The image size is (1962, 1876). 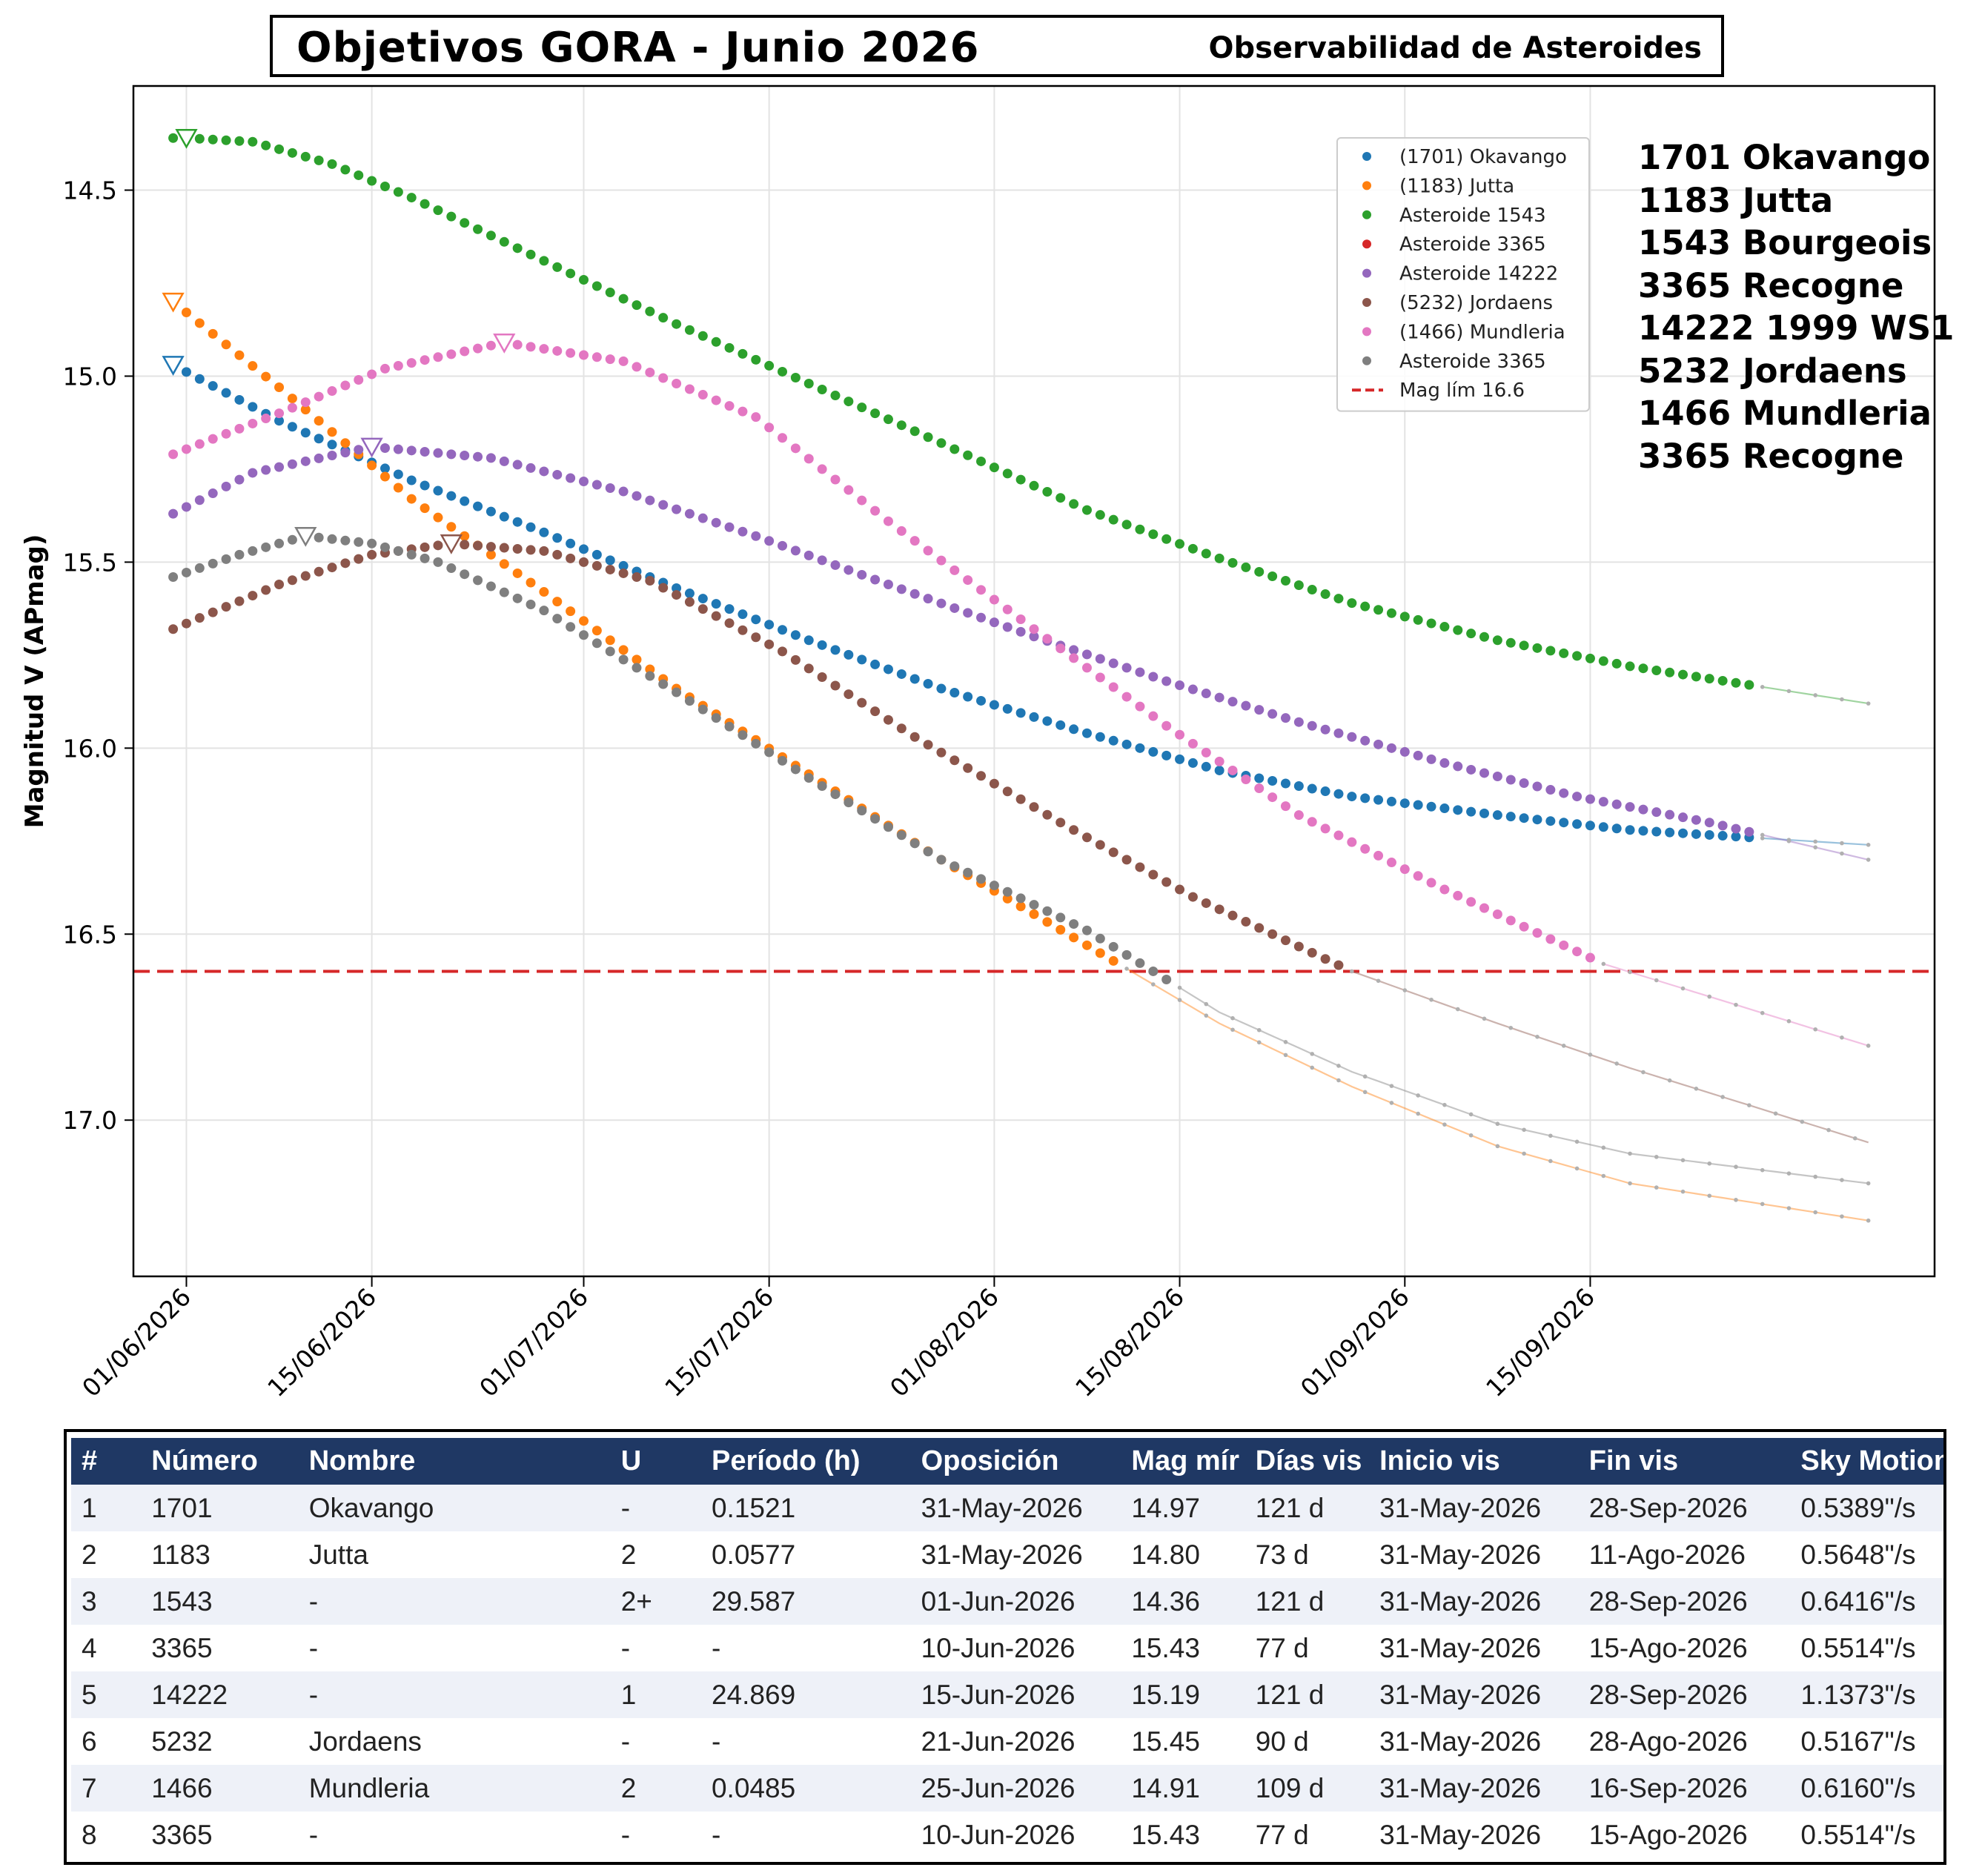 What do you see at coordinates (1474, 1461) in the screenshot?
I see `column-header: Inicio vis` at bounding box center [1474, 1461].